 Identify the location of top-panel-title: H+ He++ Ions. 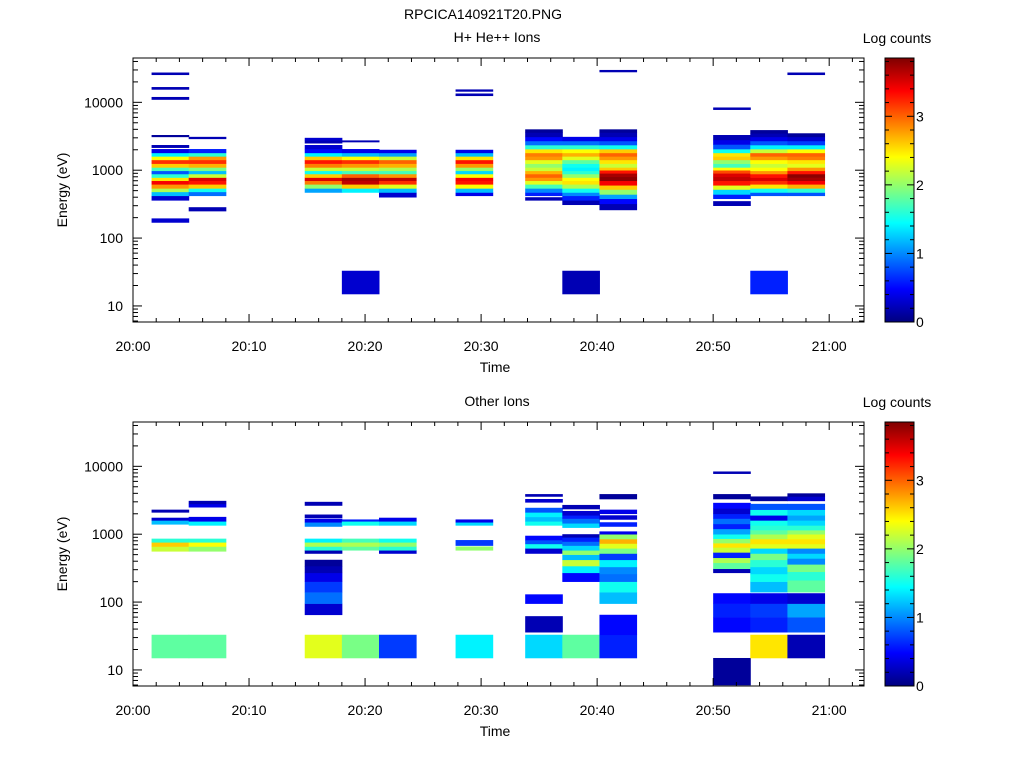
(497, 37).